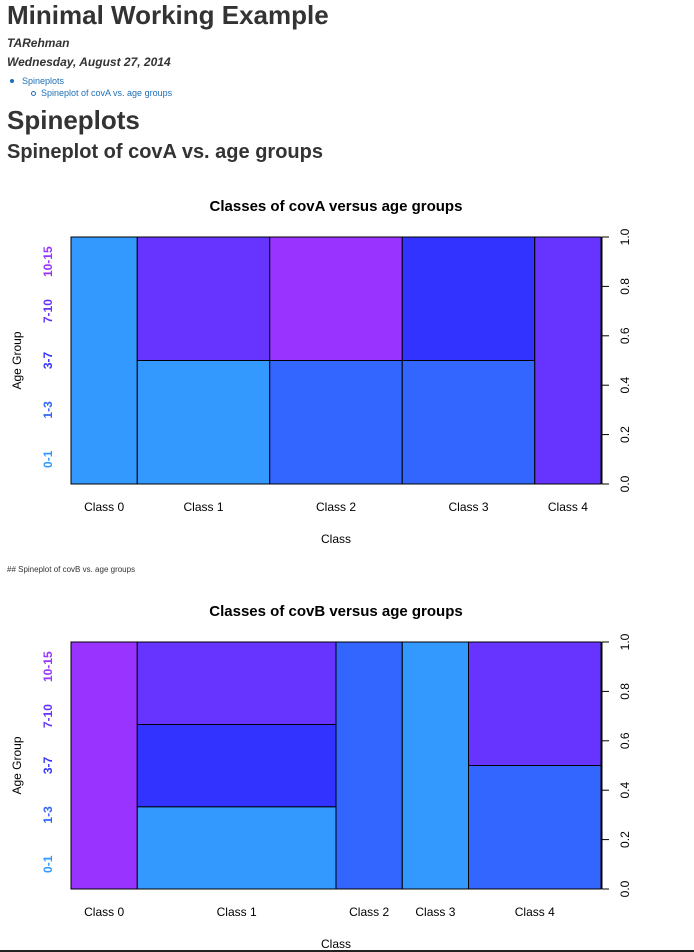  I want to click on toc-item-spineplot-cova: Spineplot of covA vs. age groups, so click(91, 93).